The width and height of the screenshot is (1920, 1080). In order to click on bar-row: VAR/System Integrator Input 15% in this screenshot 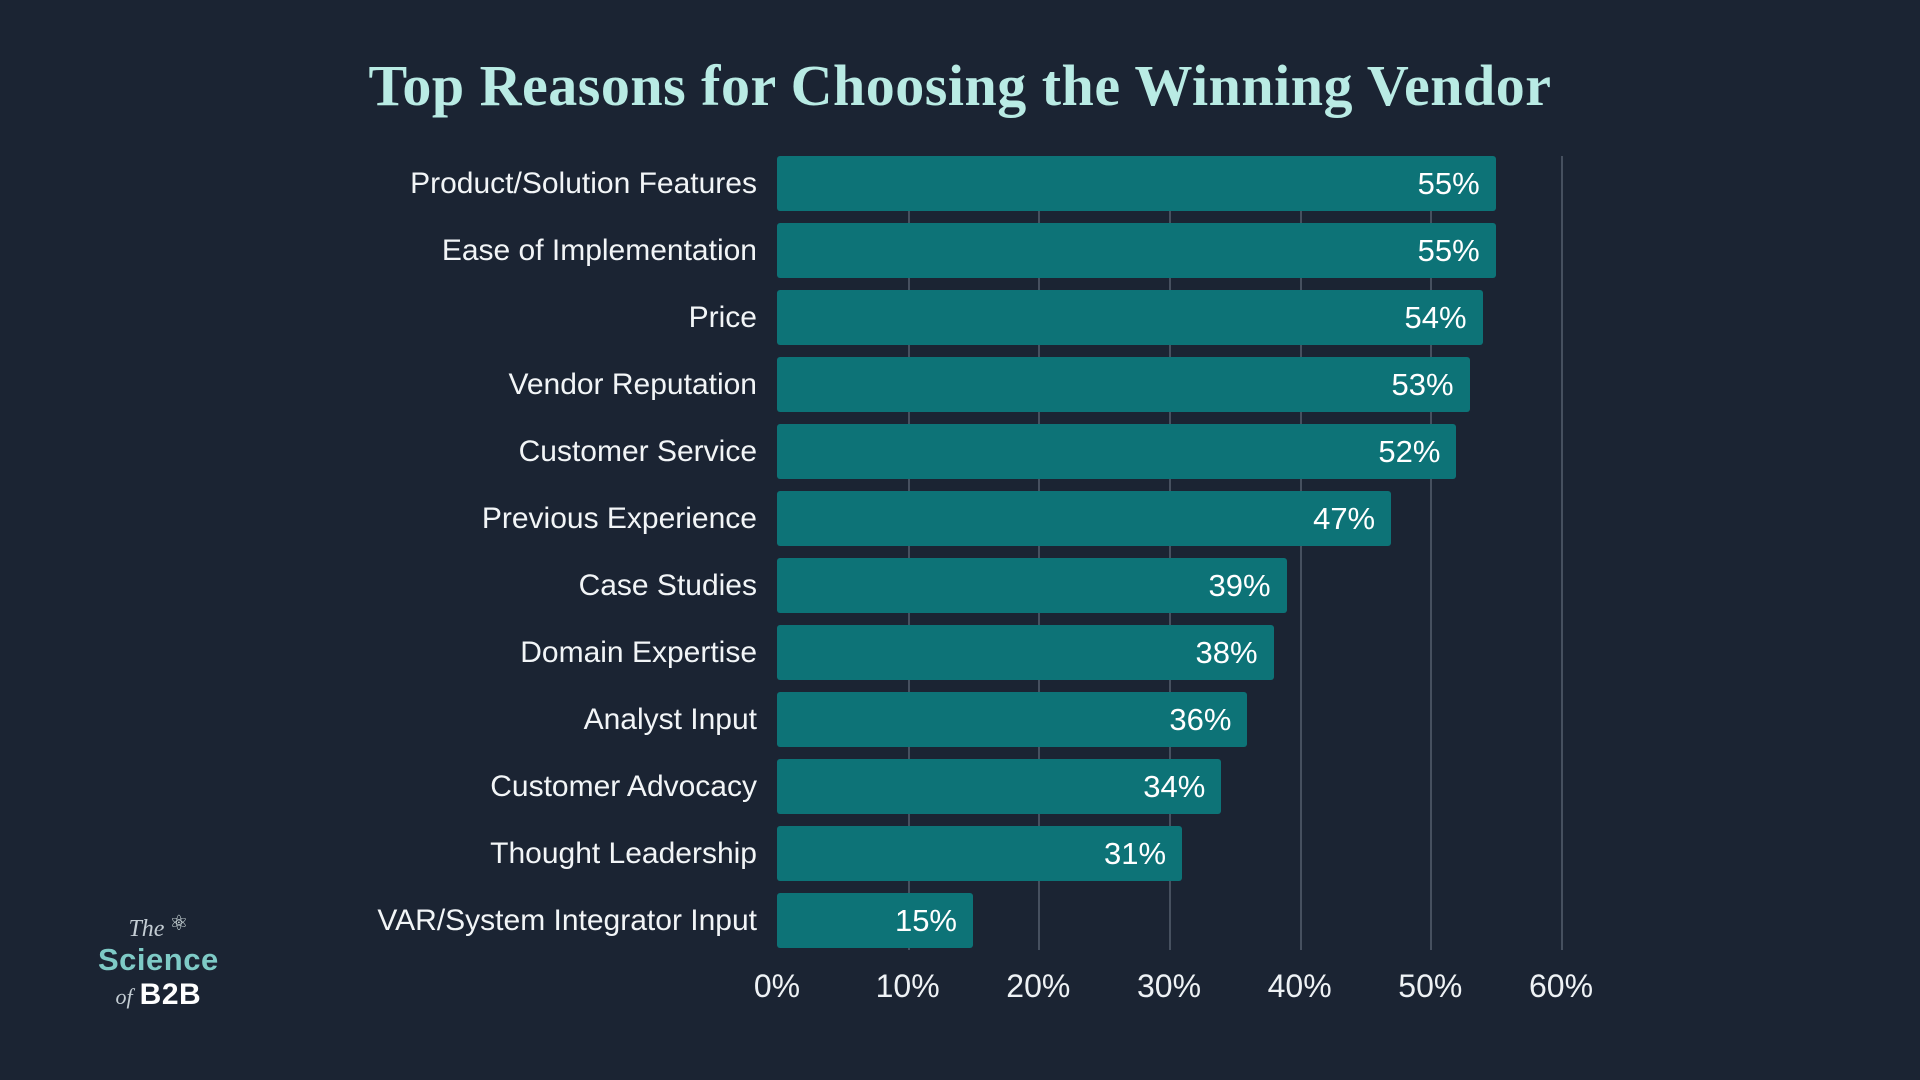, I will do `click(960, 920)`.